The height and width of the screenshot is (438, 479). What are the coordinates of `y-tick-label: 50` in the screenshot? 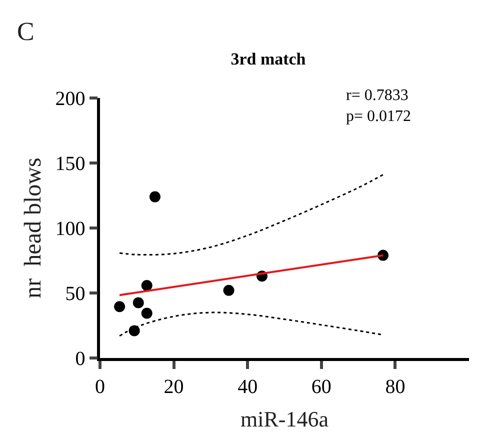 It's located at (75, 294).